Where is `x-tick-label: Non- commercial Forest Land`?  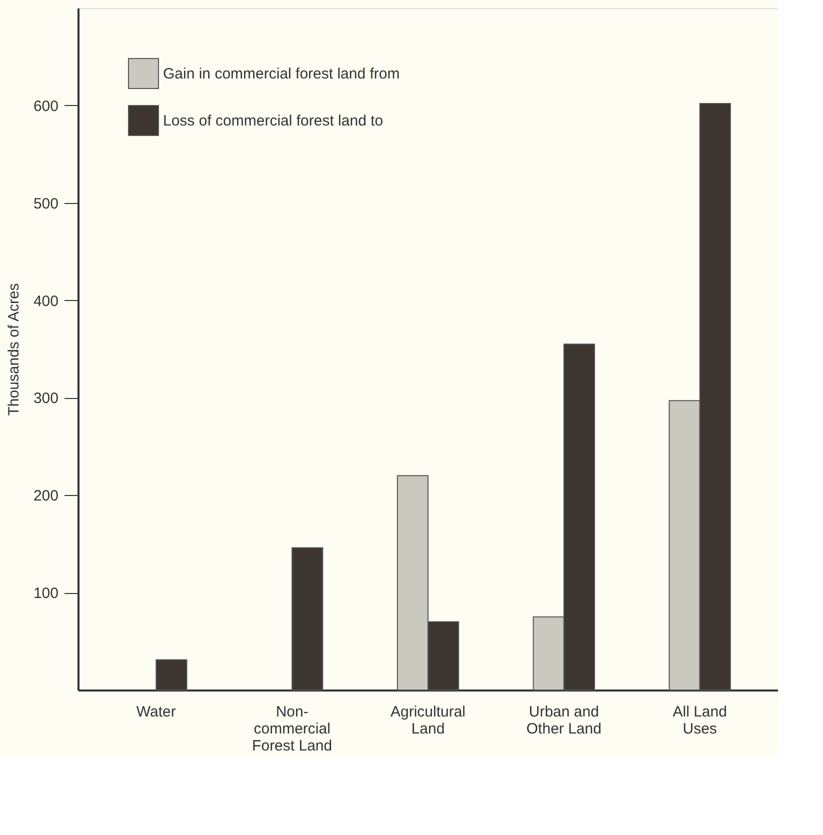 x-tick-label: Non- commercial Forest Land is located at coordinates (292, 729).